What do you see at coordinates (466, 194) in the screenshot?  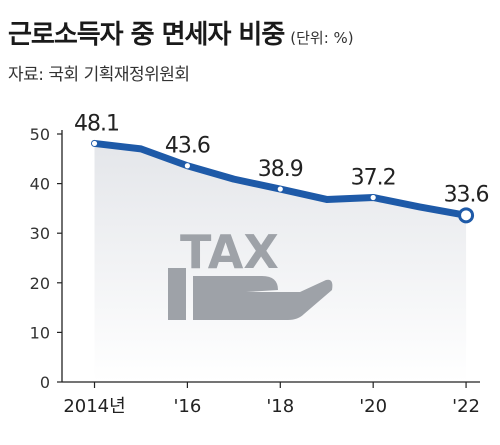 I see `data-label: 33.6` at bounding box center [466, 194].